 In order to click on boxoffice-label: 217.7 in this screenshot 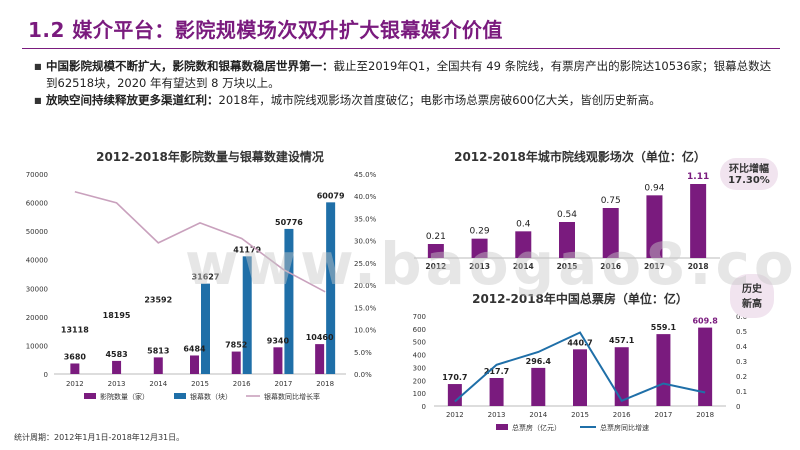, I will do `click(496, 371)`.